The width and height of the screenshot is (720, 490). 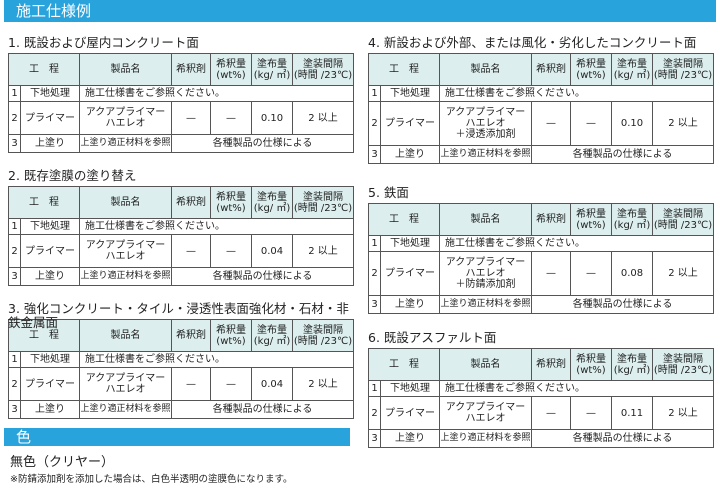 What do you see at coordinates (632, 413) in the screenshot?
I see `table-cell: 0.11` at bounding box center [632, 413].